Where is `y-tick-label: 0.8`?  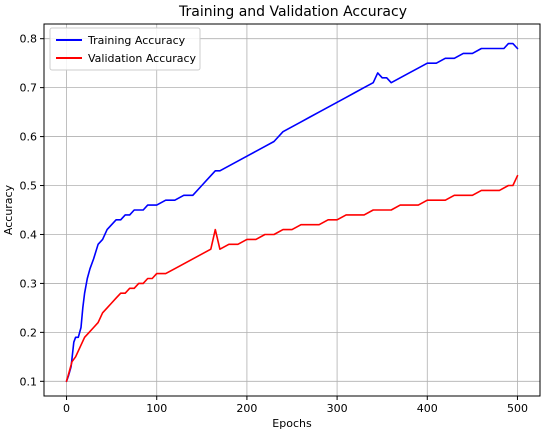 y-tick-label: 0.8 is located at coordinates (29, 39).